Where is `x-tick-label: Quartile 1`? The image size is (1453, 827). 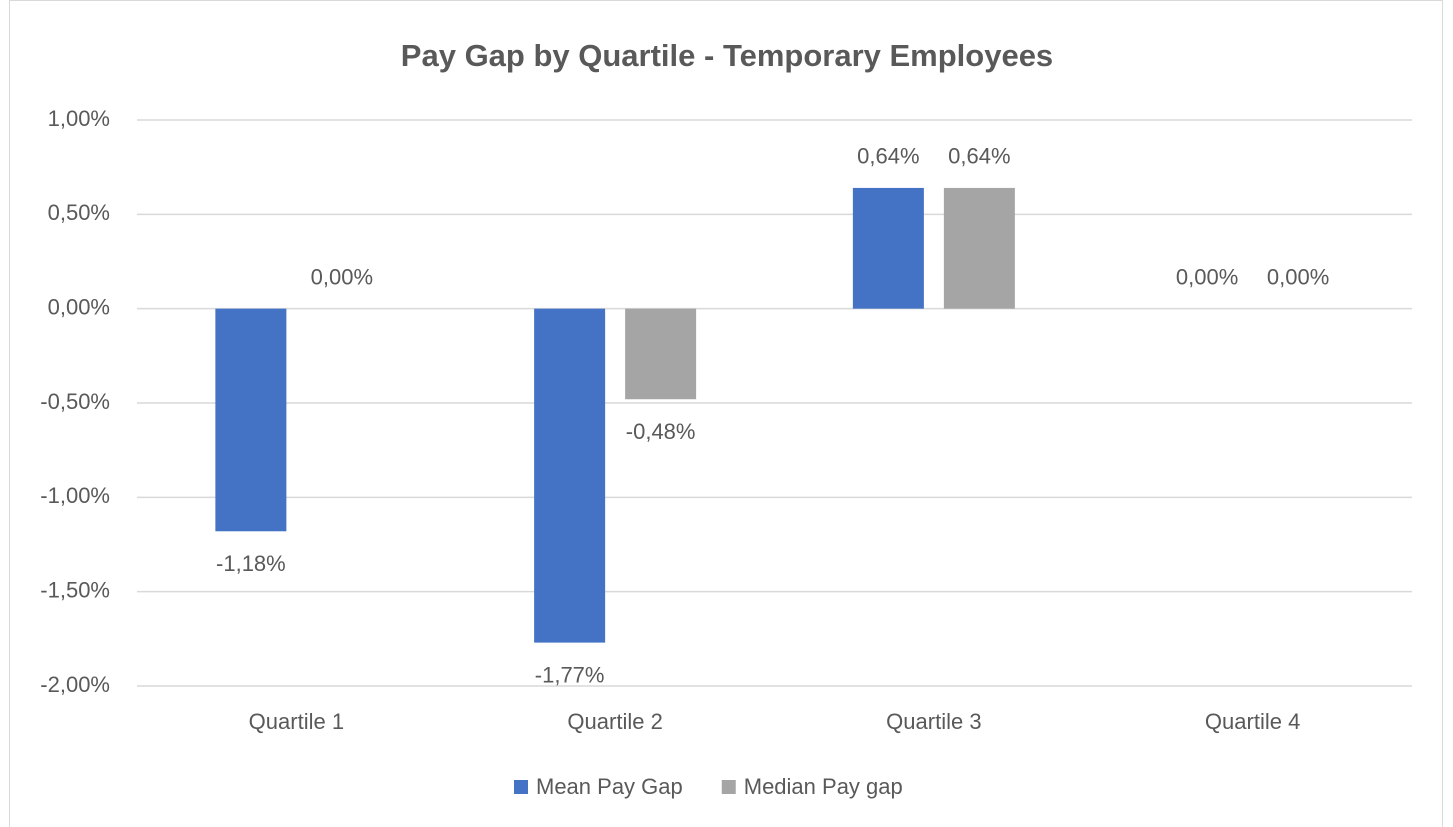
x-tick-label: Quartile 1 is located at coordinates (296, 721).